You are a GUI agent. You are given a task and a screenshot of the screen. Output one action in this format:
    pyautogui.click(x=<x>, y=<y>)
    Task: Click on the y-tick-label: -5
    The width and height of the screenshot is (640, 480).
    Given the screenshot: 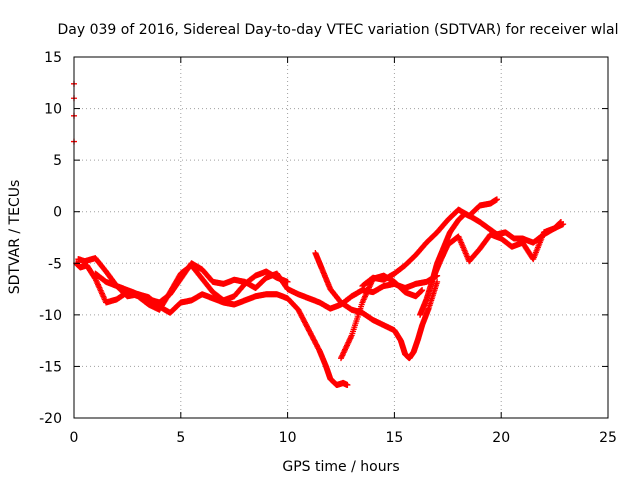 What is the action you would take?
    pyautogui.click(x=55, y=264)
    